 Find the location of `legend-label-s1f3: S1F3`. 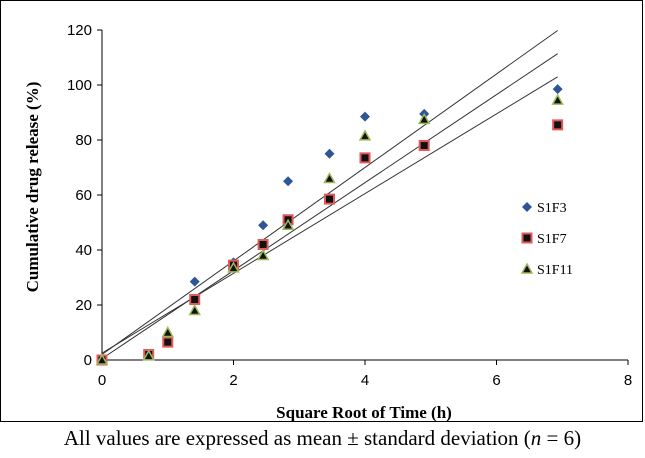

legend-label-s1f3: S1F3 is located at coordinates (552, 208).